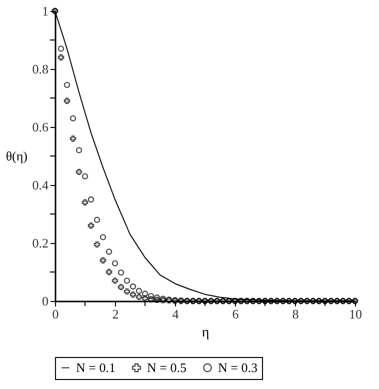  Describe the element at coordinates (236, 314) in the screenshot. I see `x-tick-label: 6` at that location.